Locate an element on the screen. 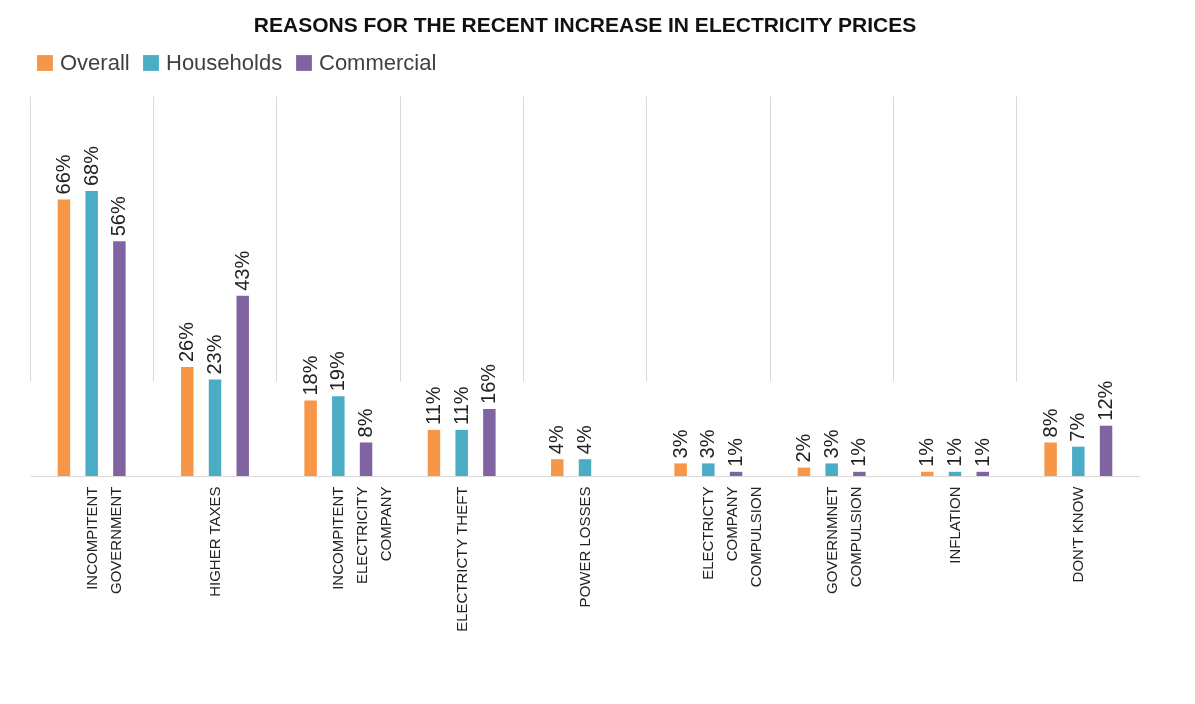 The width and height of the screenshot is (1195, 704). data-label: 43% is located at coordinates (241, 270).